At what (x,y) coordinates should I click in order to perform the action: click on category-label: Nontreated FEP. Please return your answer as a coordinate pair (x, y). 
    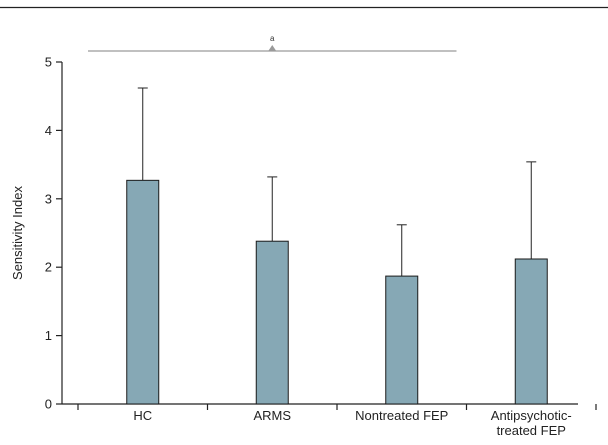
    Looking at the image, I should click on (401, 415).